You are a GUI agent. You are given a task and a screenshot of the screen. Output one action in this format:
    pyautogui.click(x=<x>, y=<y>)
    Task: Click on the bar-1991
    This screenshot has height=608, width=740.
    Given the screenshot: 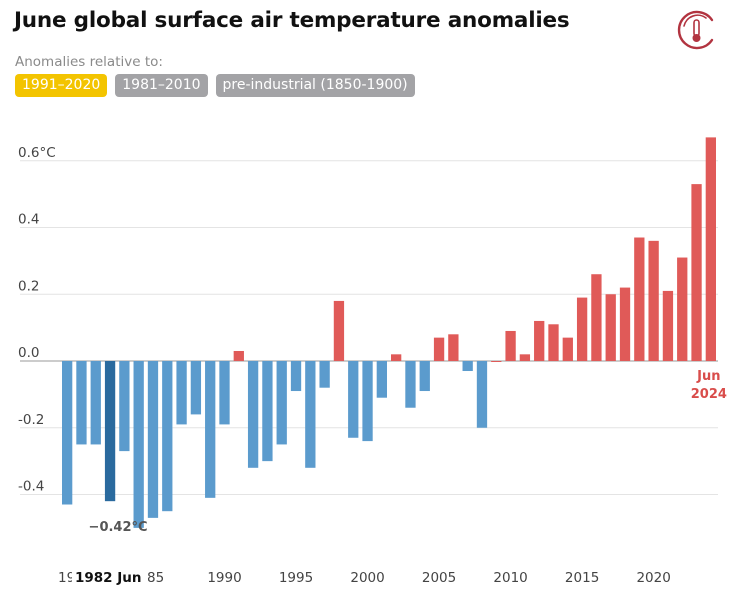 What is the action you would take?
    pyautogui.click(x=238, y=355)
    